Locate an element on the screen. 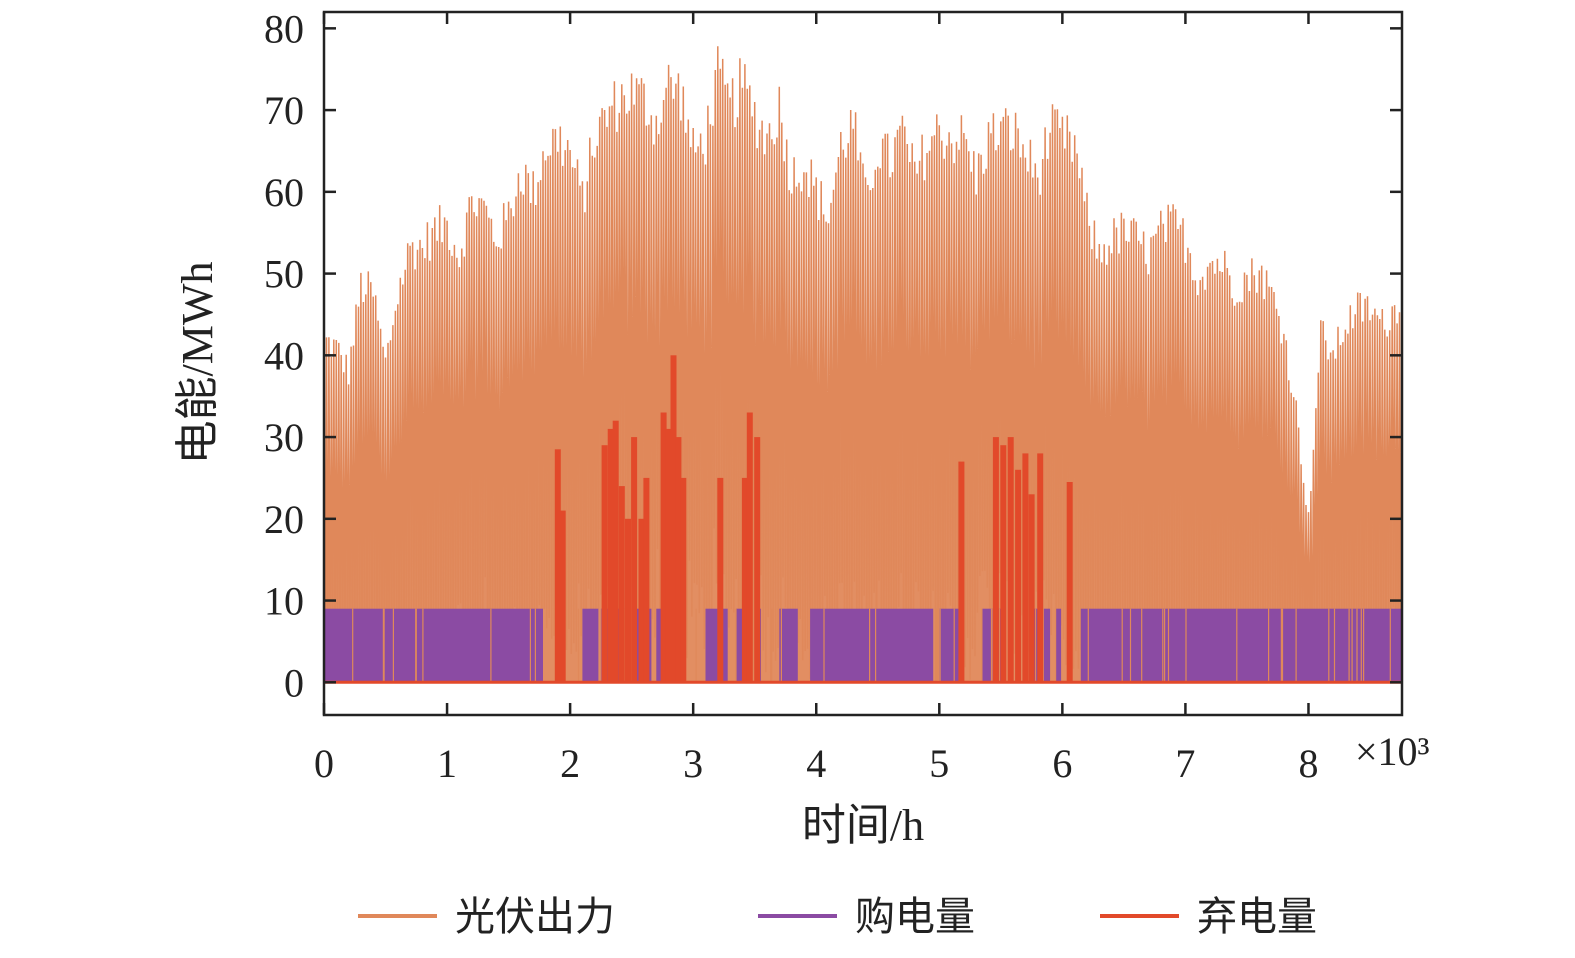  x-multiplier-label: ×10³ is located at coordinates (1392, 751).